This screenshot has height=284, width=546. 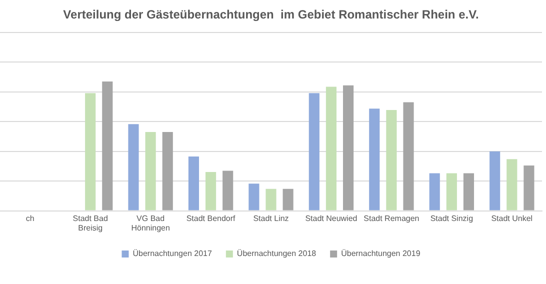 I want to click on legend-label: Übernachtungen 2019, so click(x=381, y=253).